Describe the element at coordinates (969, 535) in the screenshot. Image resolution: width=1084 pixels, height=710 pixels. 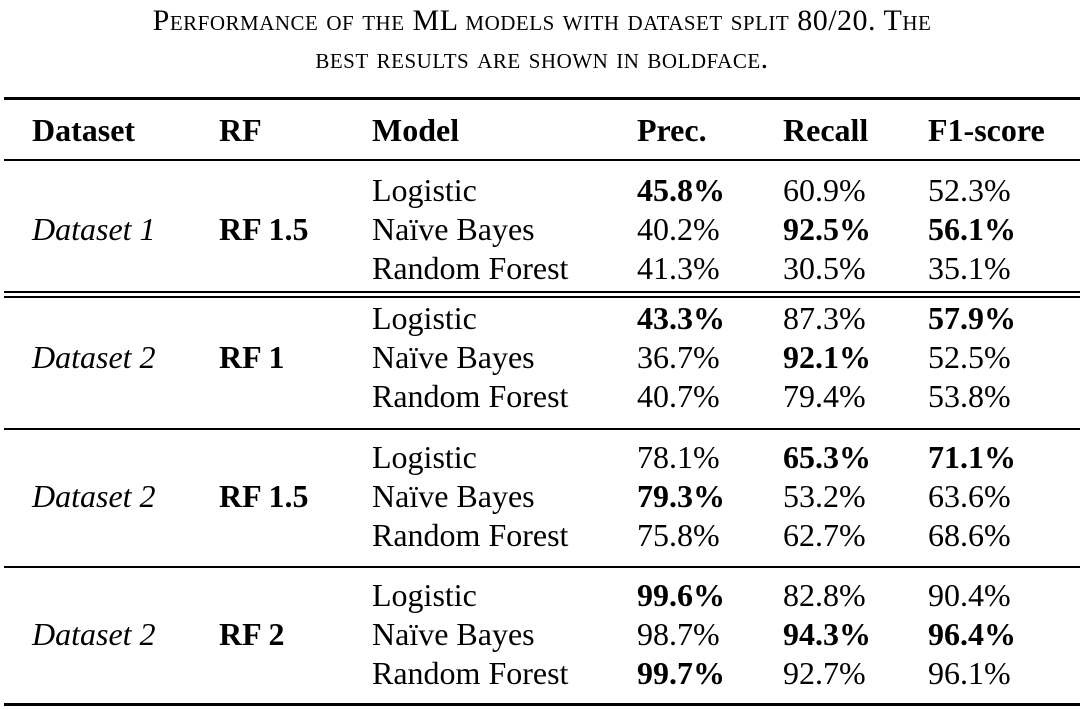
I see `f1-cell: 68.6%` at that location.